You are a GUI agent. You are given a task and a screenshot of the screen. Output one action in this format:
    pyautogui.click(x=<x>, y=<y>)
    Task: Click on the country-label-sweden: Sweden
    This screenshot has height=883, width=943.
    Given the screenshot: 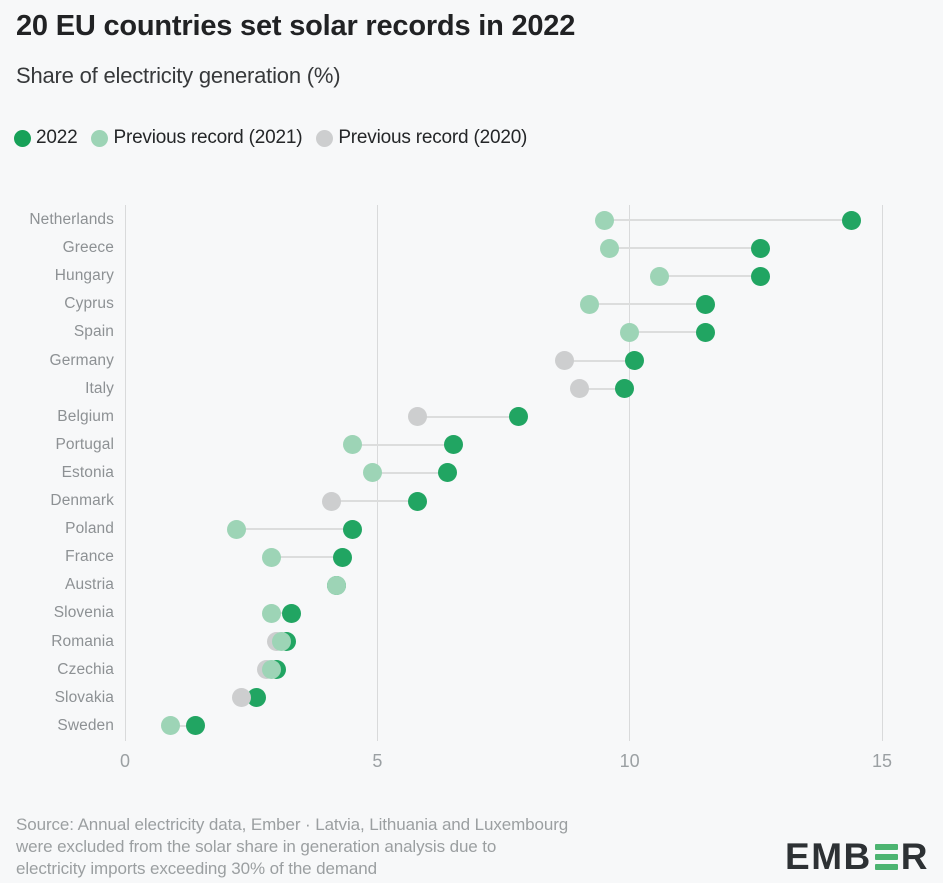 What is the action you would take?
    pyautogui.click(x=85, y=725)
    